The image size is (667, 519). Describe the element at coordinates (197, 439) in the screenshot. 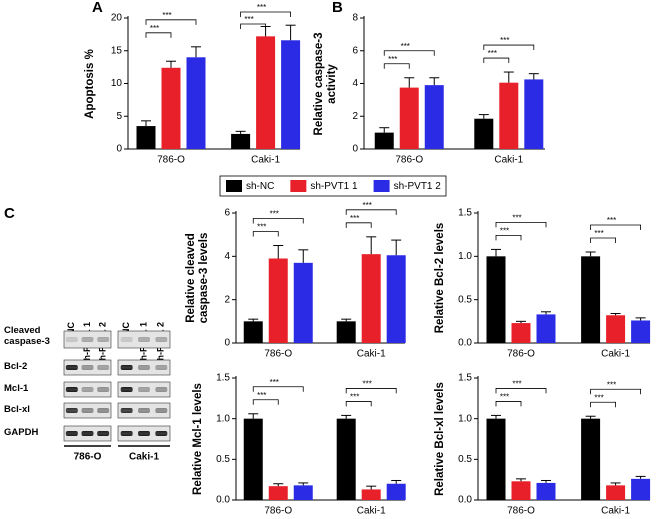

I see `y-axis-label: Relative Mcl-1 levels` at that location.